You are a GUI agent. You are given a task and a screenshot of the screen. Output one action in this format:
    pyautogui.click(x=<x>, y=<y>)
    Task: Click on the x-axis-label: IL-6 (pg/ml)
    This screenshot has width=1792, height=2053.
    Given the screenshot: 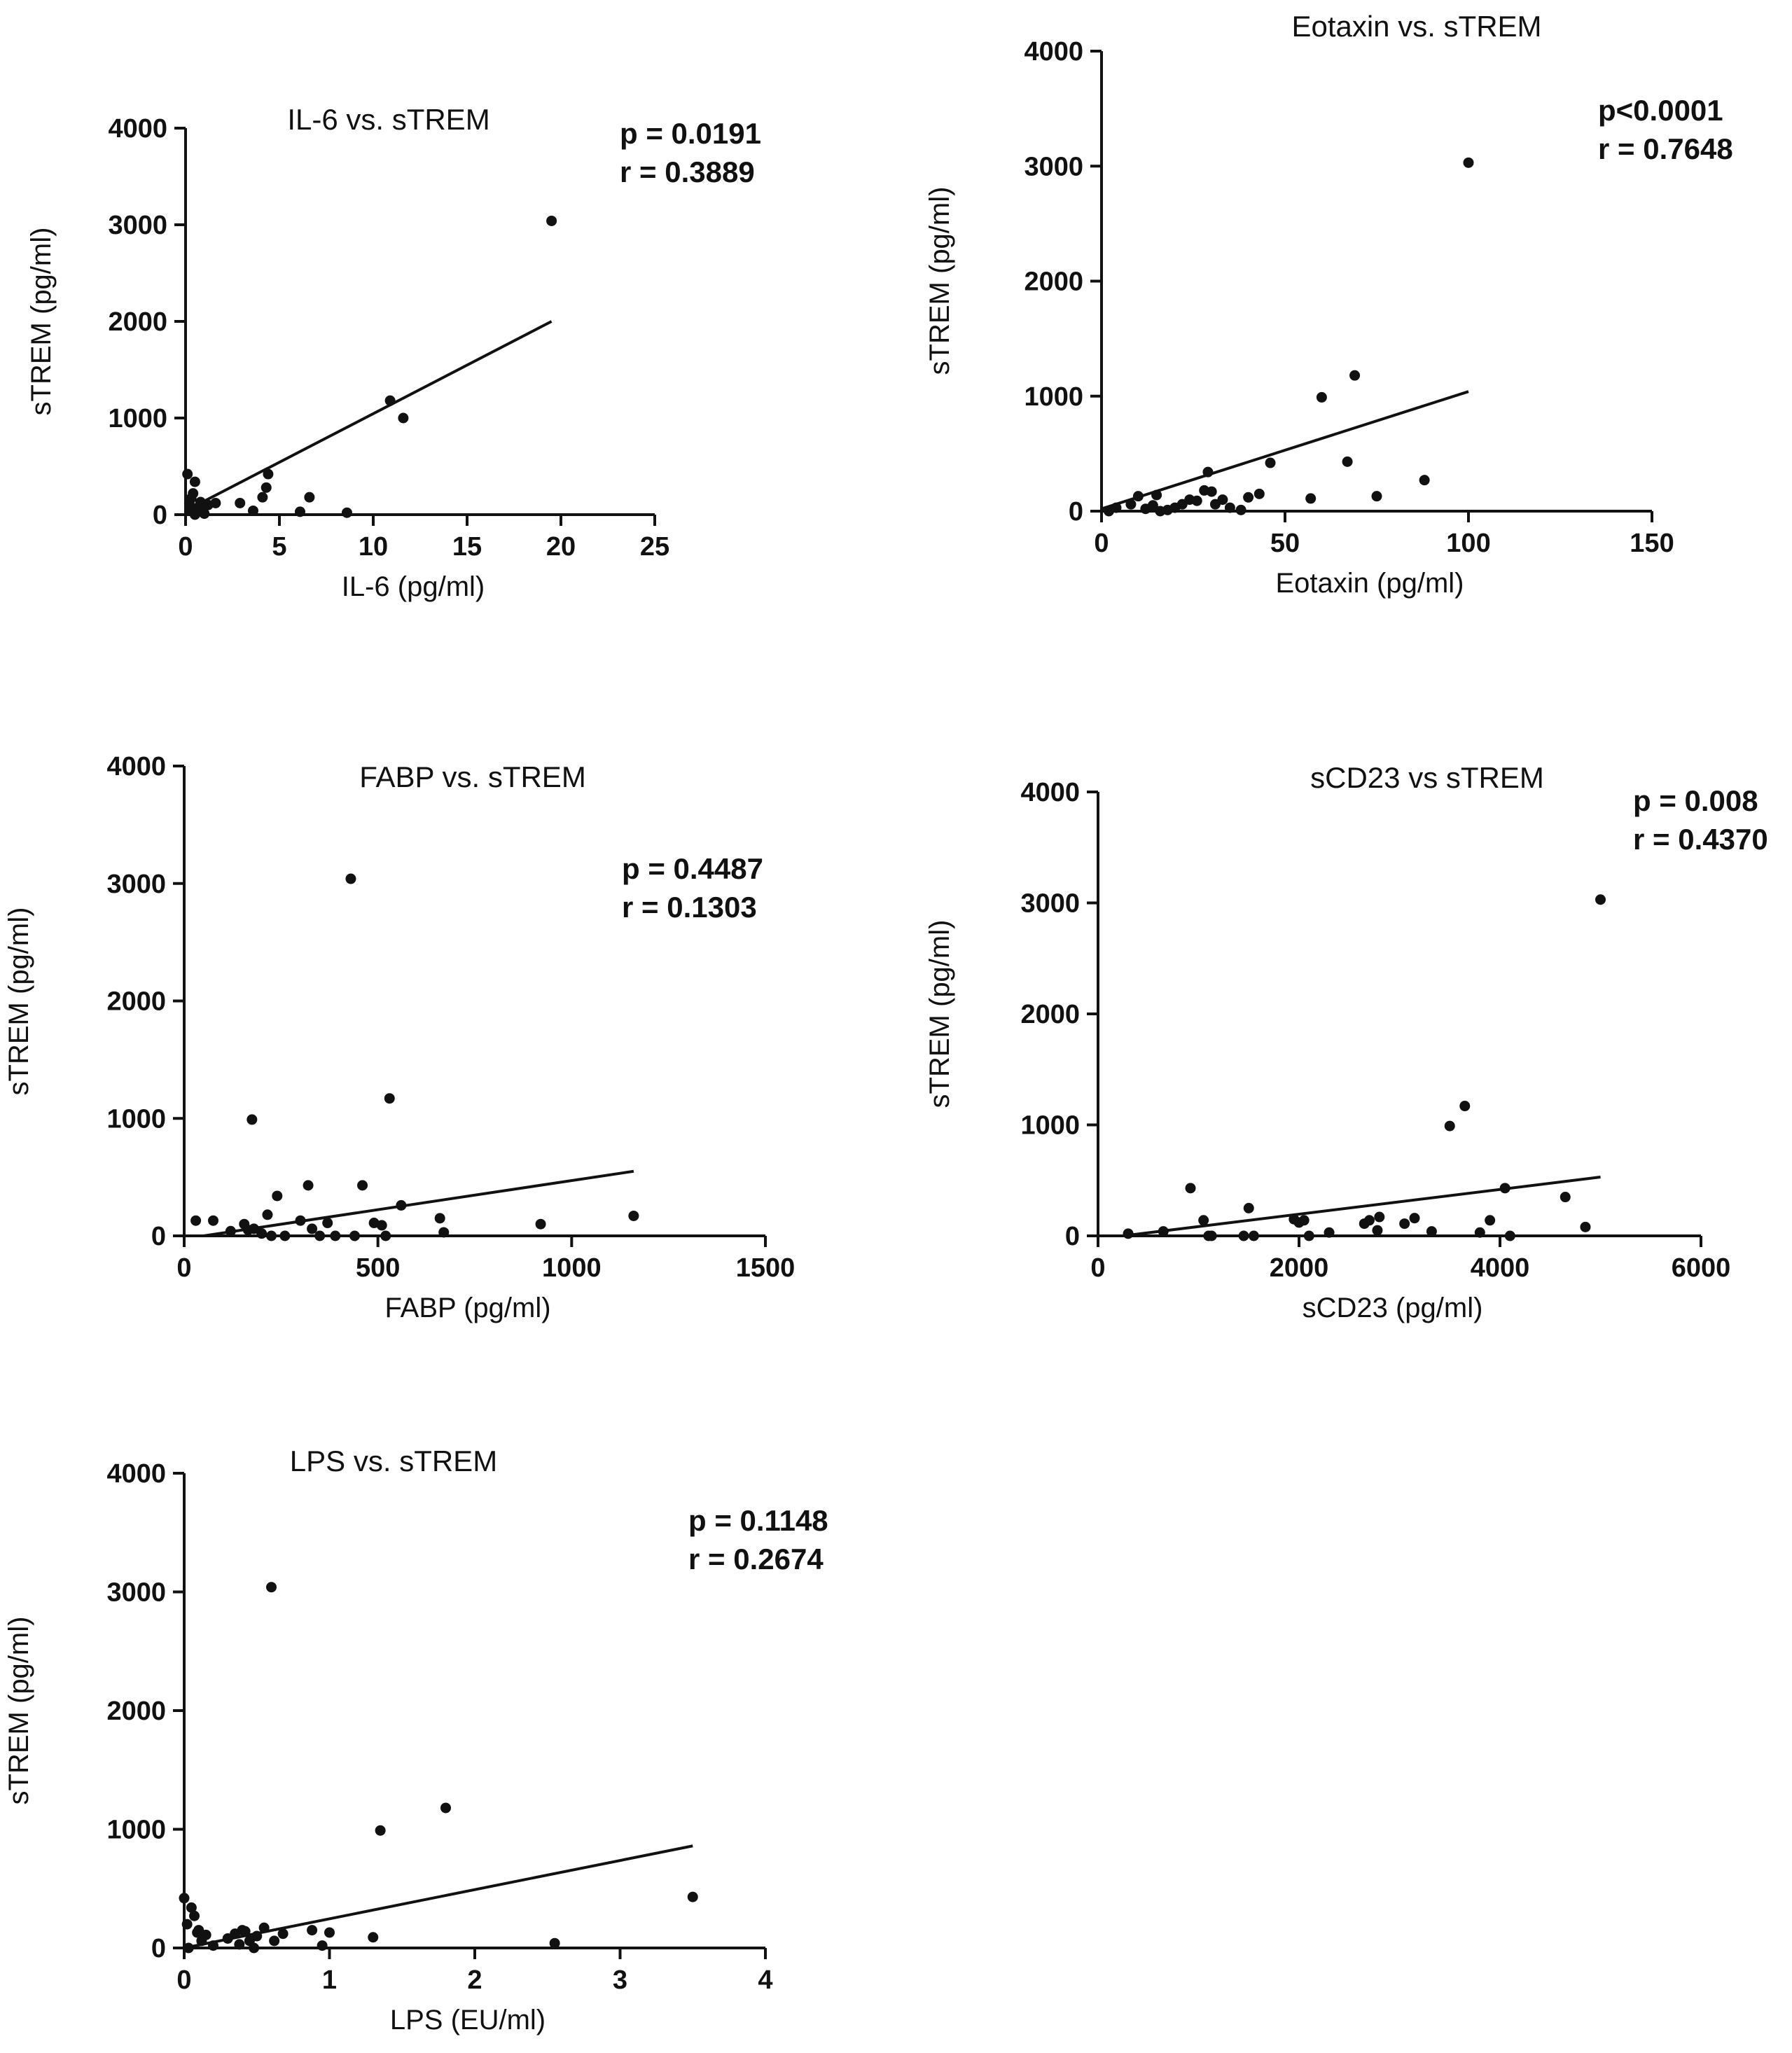 What is the action you would take?
    pyautogui.click(x=413, y=586)
    